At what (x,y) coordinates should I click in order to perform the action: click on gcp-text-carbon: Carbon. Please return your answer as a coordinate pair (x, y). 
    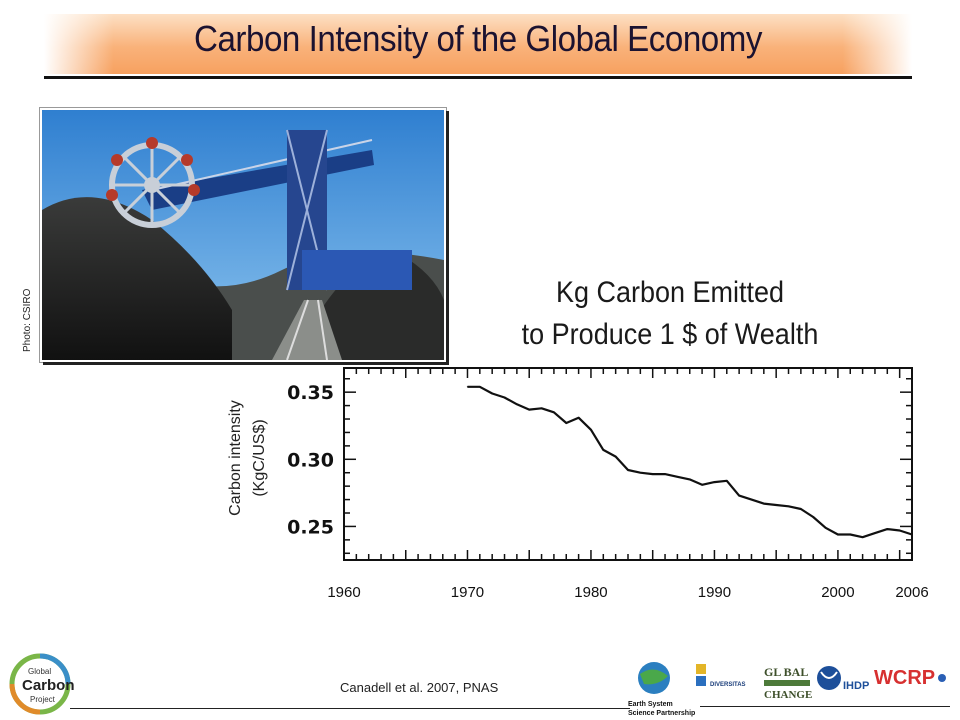
    Looking at the image, I should click on (48, 685).